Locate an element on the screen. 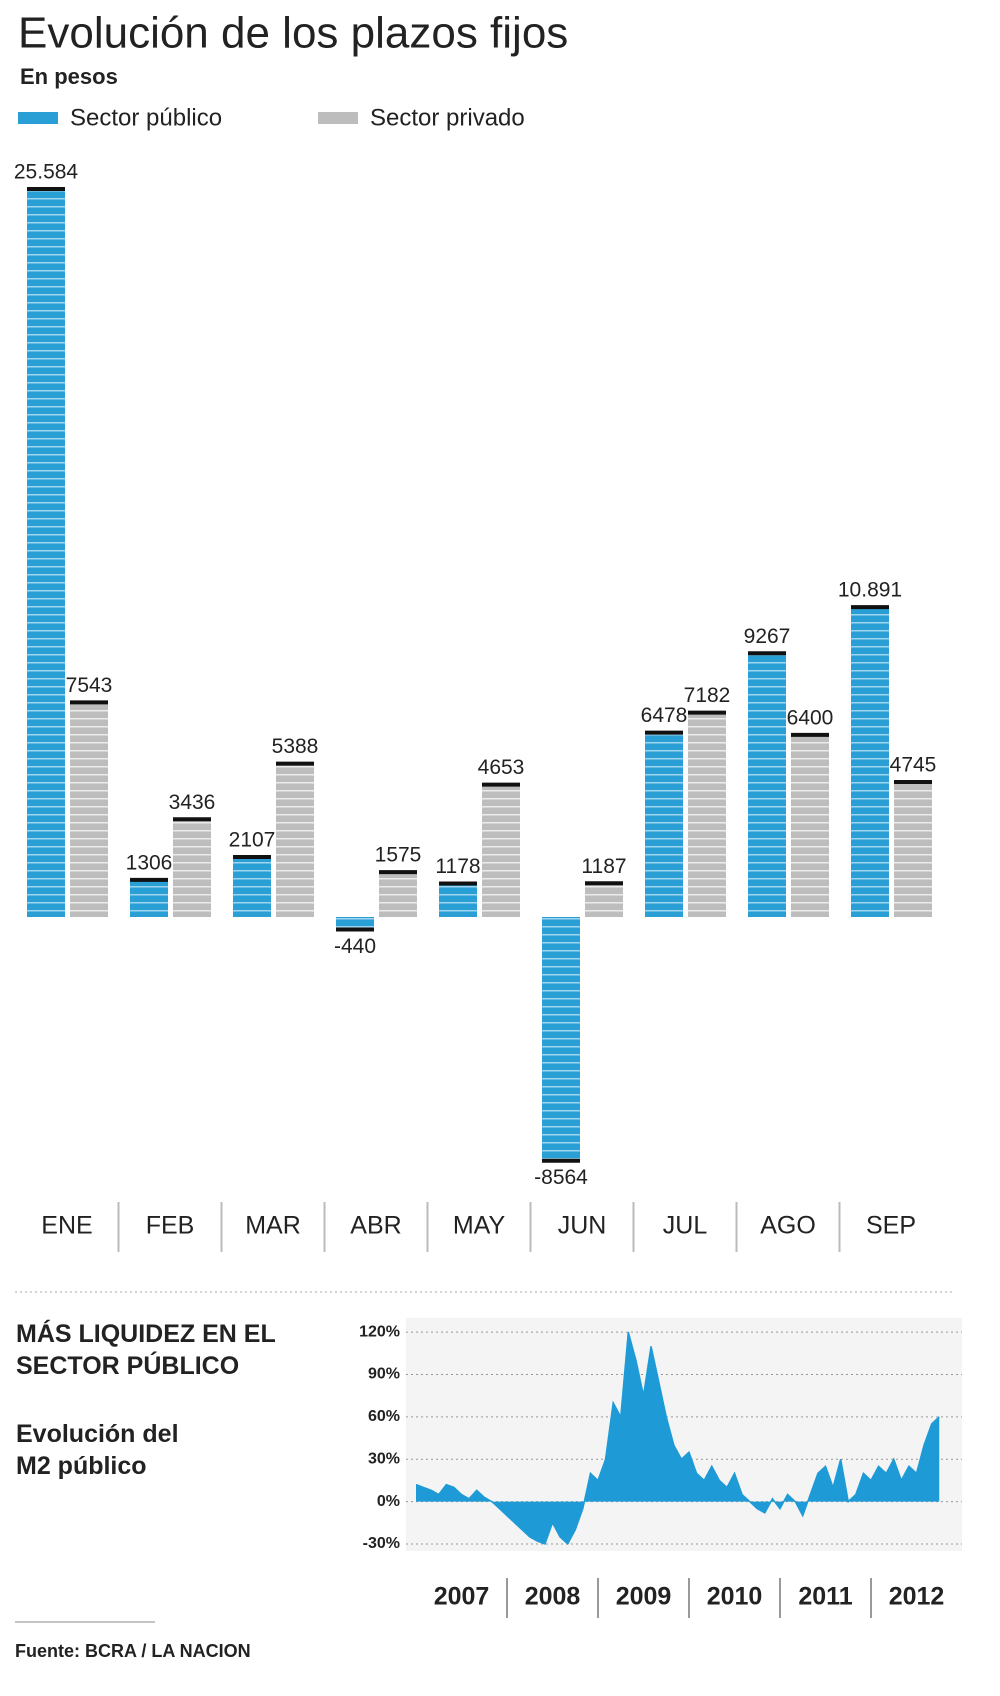  area-line is located at coordinates (677, 1438).